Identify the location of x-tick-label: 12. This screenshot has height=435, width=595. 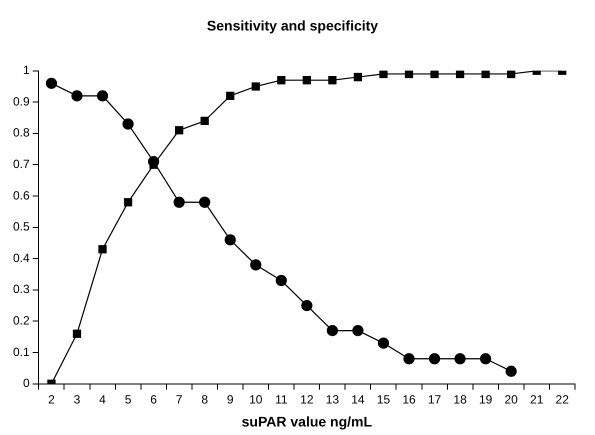
(307, 399).